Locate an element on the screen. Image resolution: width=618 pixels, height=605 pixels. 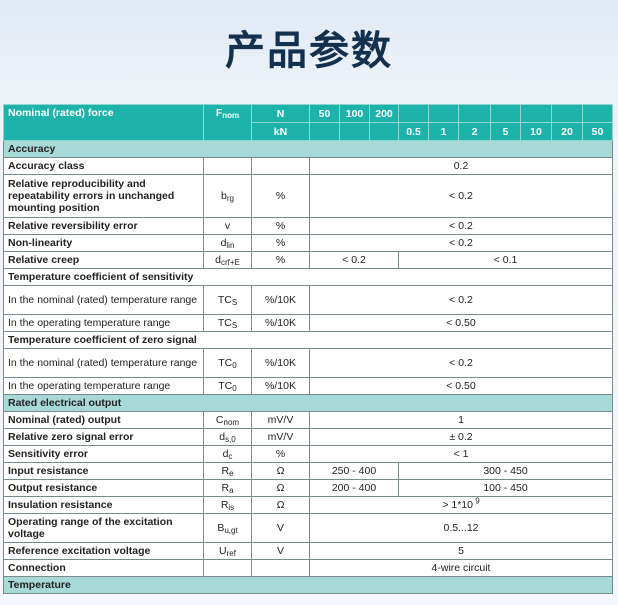
row-symbol: Re is located at coordinates (227, 471).